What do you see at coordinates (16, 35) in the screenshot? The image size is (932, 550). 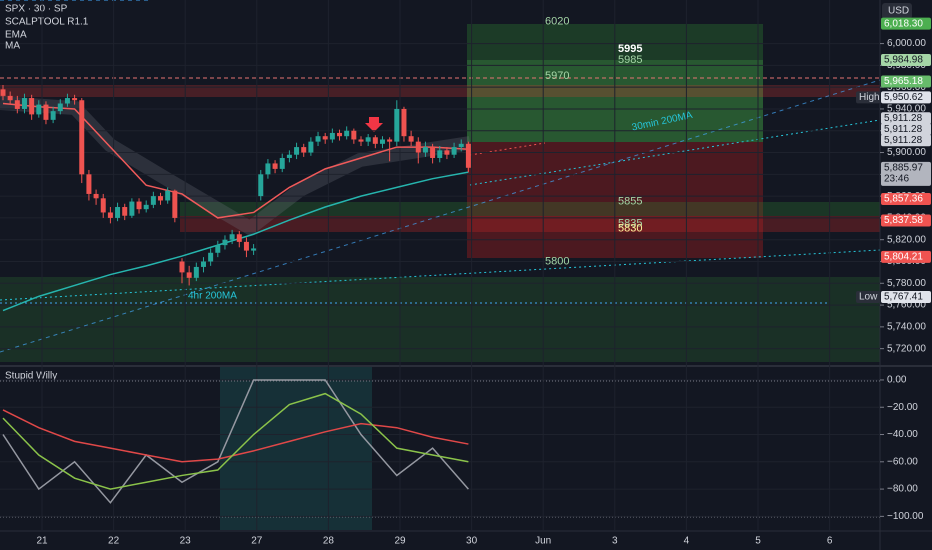 I see `legend-entry: EMA` at bounding box center [16, 35].